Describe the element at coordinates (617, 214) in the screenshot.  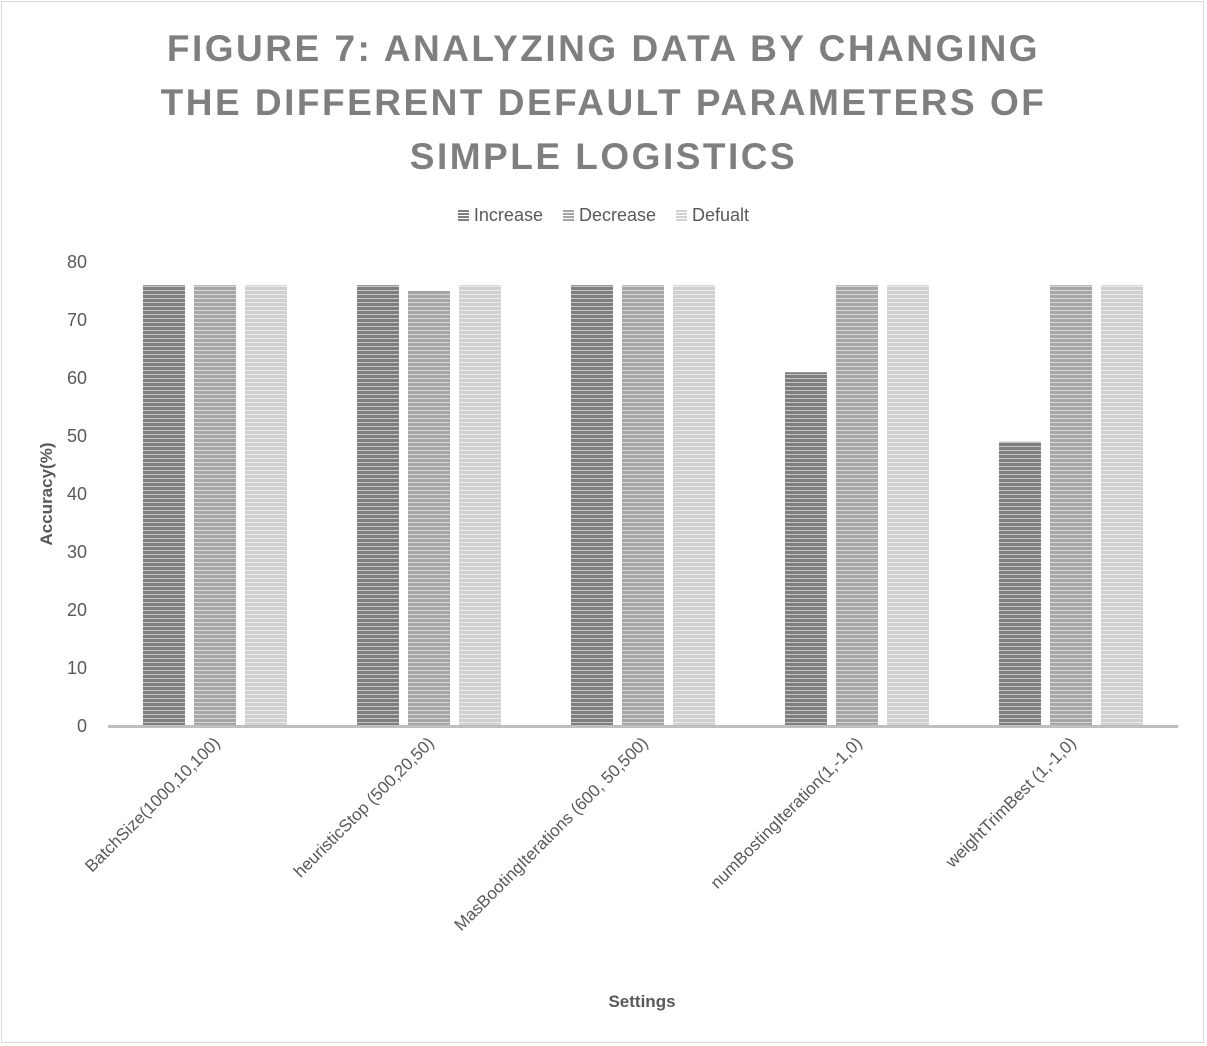
I see `legend-label-decrease: Decrease` at that location.